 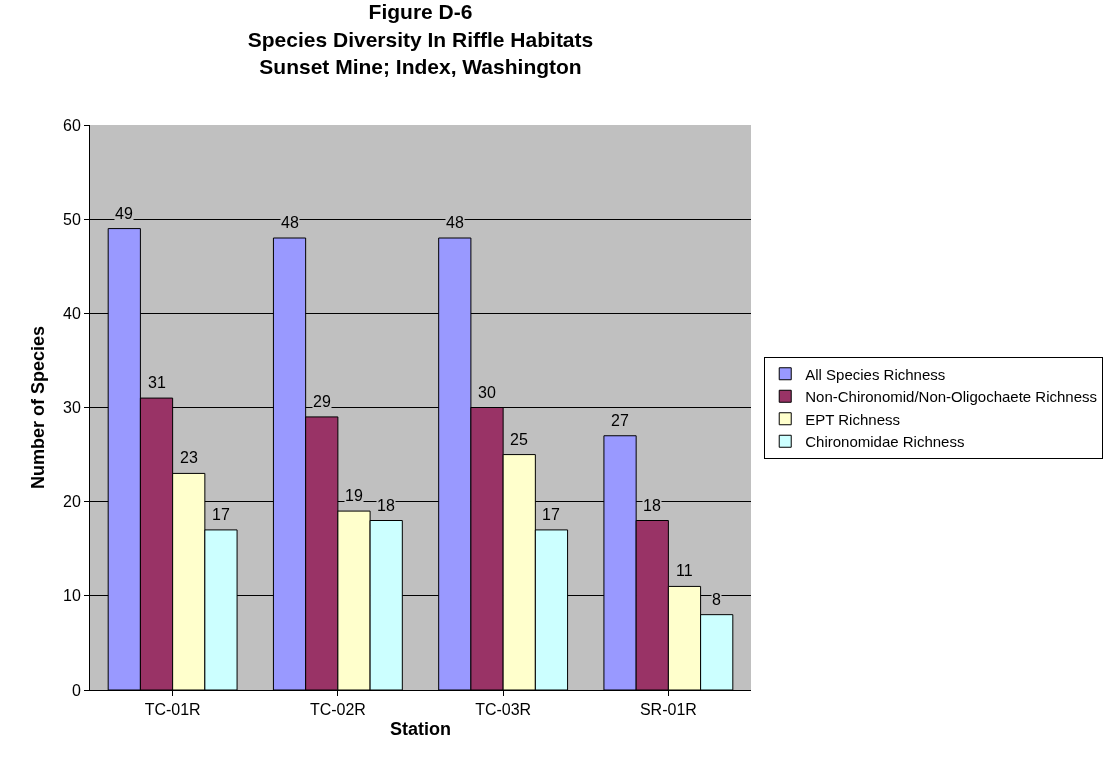 I want to click on legend-label: All Species Richness, so click(x=875, y=374).